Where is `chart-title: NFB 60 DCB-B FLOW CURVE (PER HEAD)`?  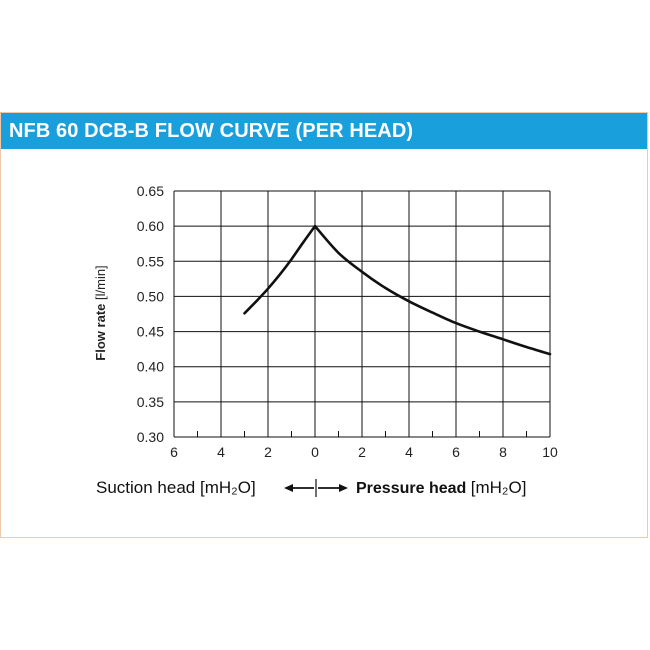 chart-title: NFB 60 DCB-B FLOW CURVE (PER HEAD) is located at coordinates (211, 131).